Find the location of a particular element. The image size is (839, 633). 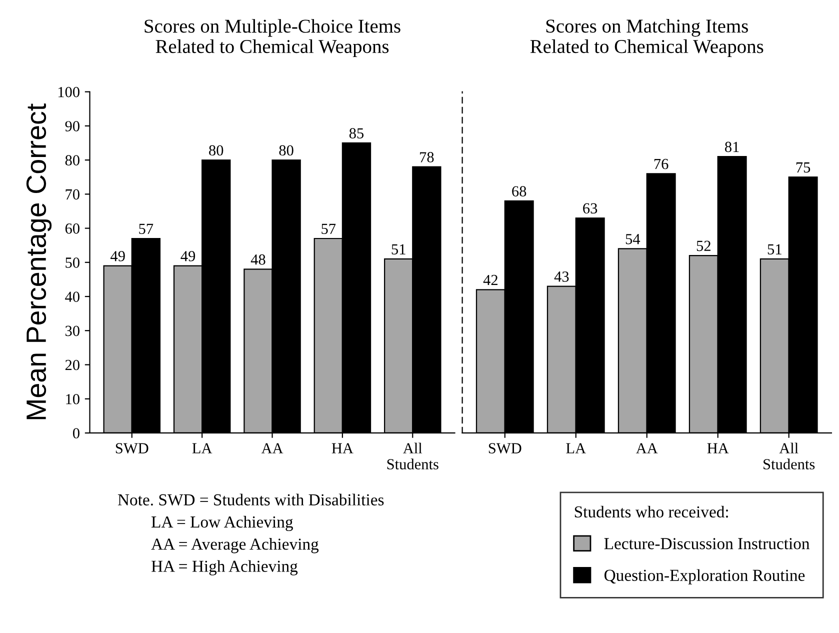

y-tick-label: 40 is located at coordinates (72, 297).